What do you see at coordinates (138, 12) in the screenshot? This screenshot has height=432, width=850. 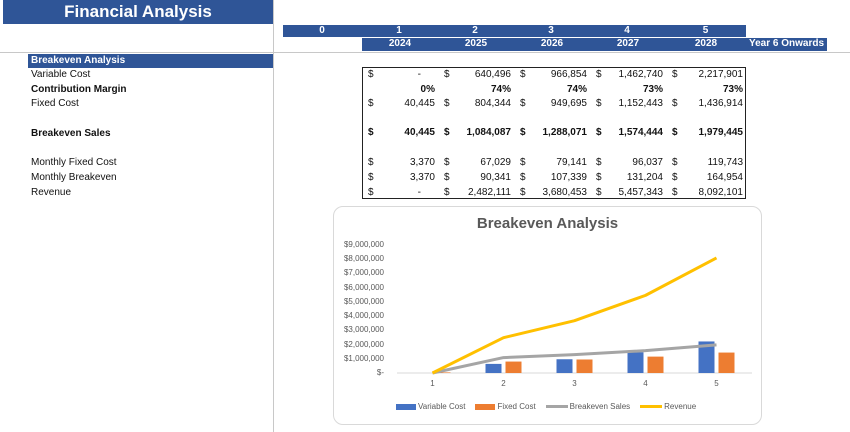 I see `page-title: Financial Analysis` at bounding box center [138, 12].